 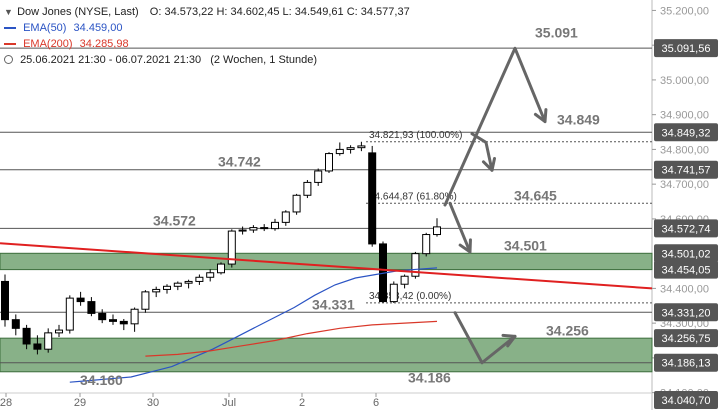 What do you see at coordinates (556, 32) in the screenshot?
I see `level-annotation: 35.091` at bounding box center [556, 32].